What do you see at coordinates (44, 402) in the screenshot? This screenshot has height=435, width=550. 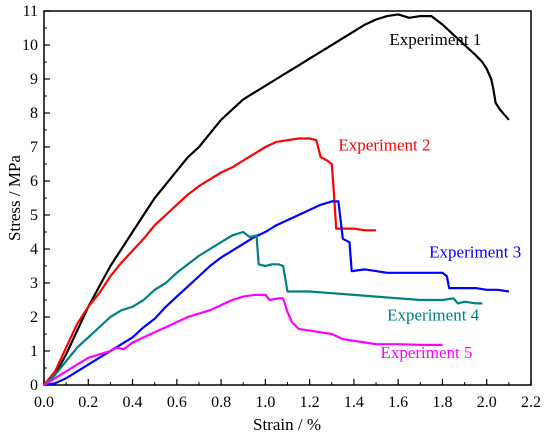 I see `x-tick-label: 0.0` at bounding box center [44, 402].